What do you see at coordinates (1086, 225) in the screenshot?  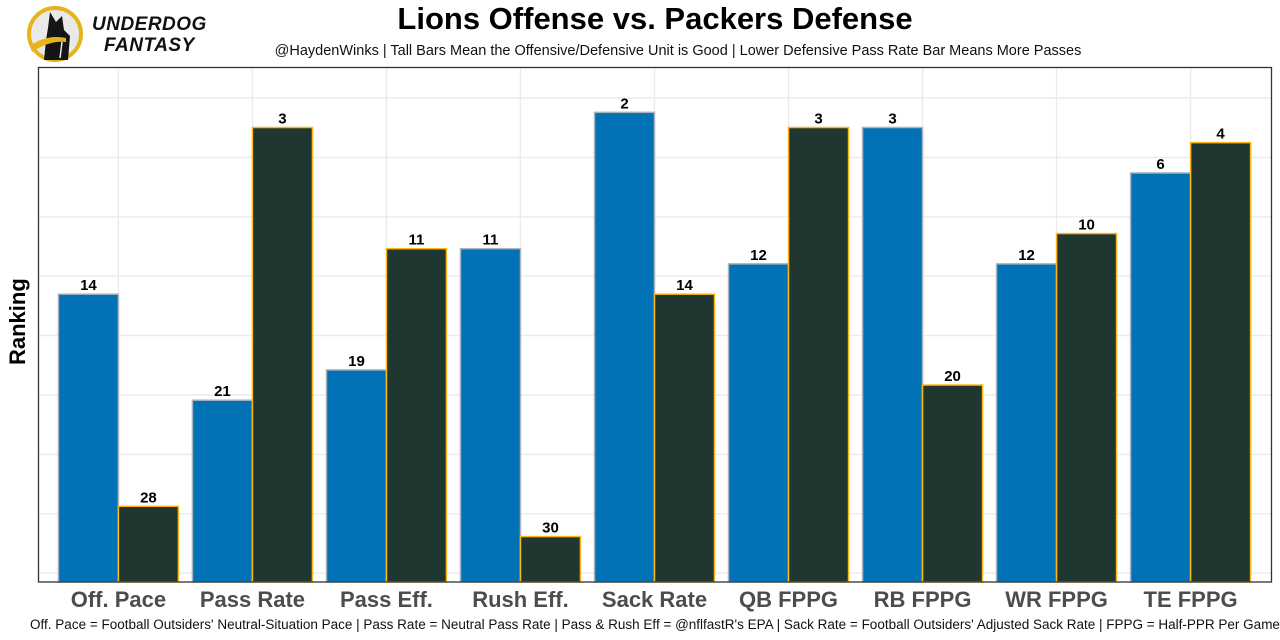 I see `data-label-defense: 10` at bounding box center [1086, 225].